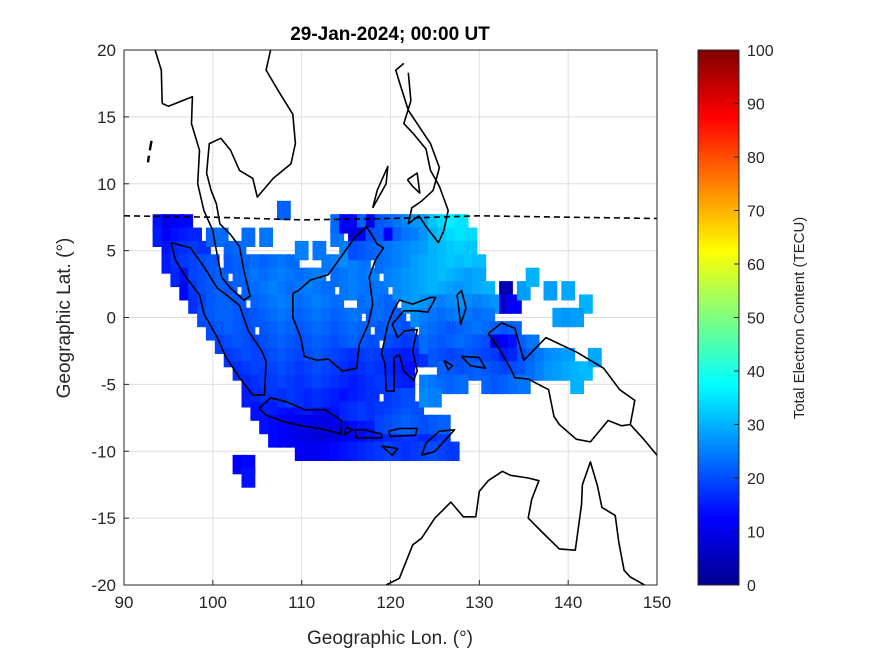  What do you see at coordinates (301, 602) in the screenshot?
I see `x-tick-label: 110` at bounding box center [301, 602].